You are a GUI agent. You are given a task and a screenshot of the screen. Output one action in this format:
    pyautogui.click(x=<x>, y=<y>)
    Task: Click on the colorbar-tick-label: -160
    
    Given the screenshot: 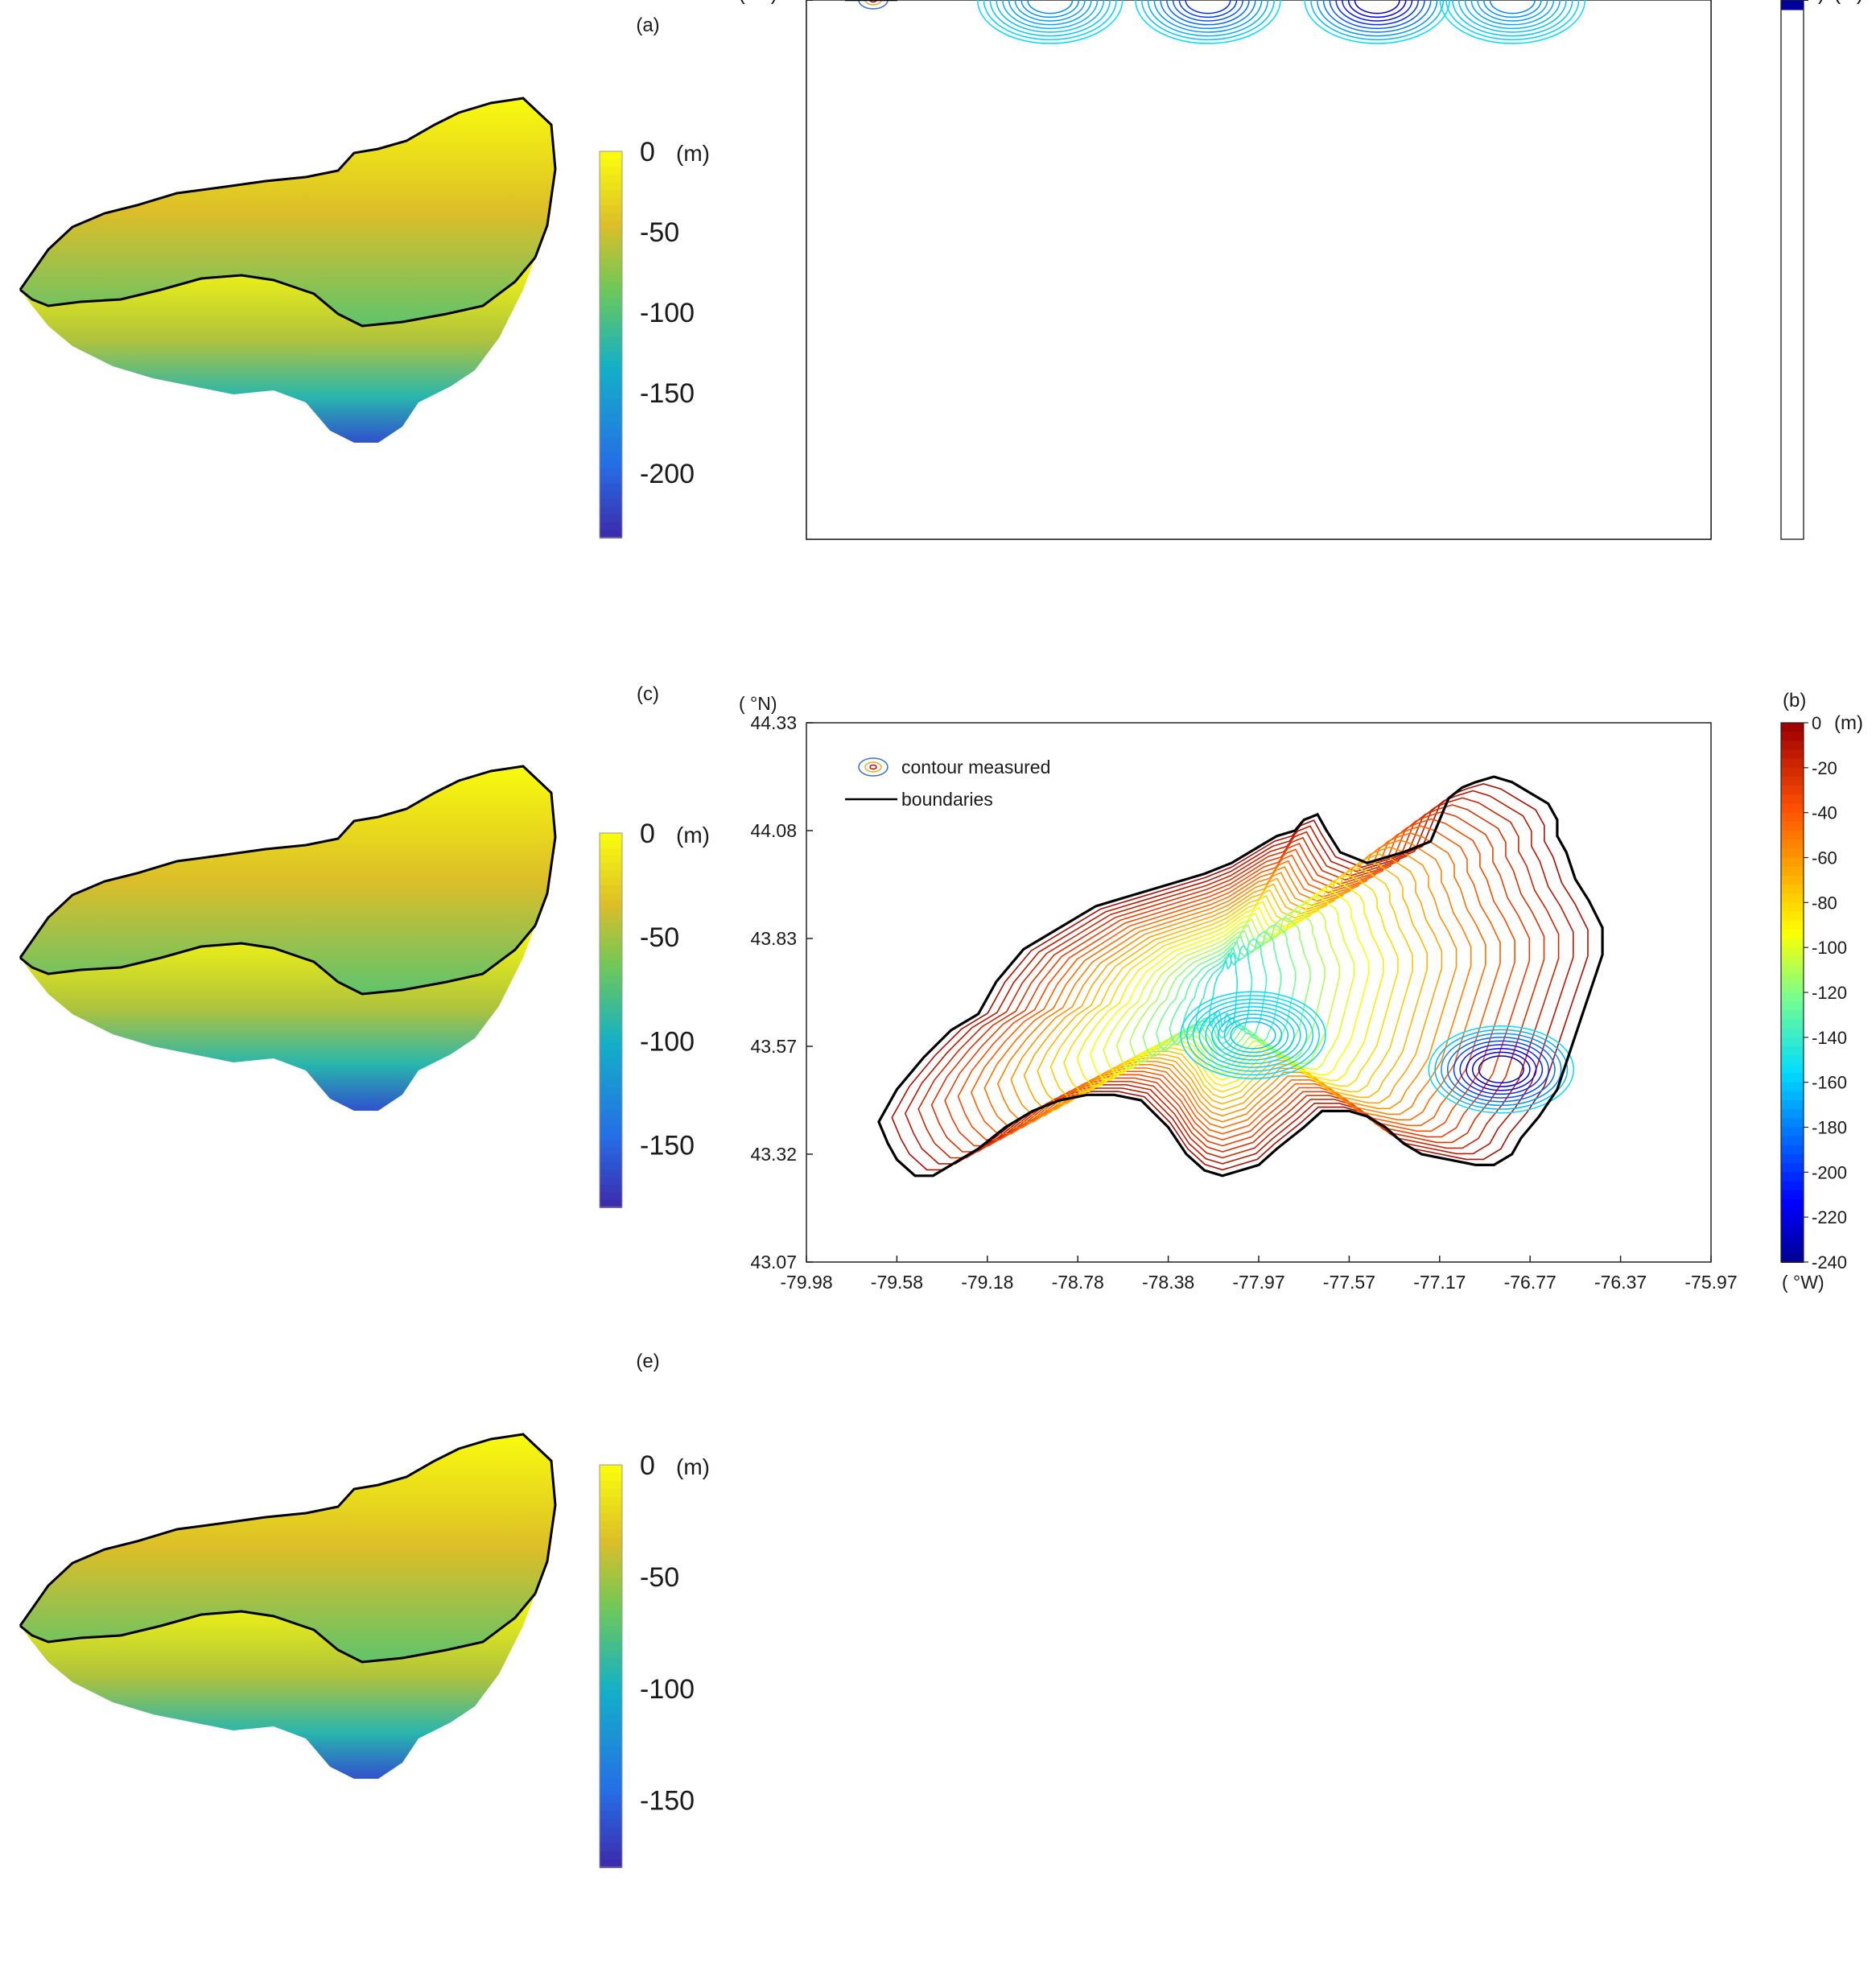 What is the action you would take?
    pyautogui.click(x=1830, y=2)
    